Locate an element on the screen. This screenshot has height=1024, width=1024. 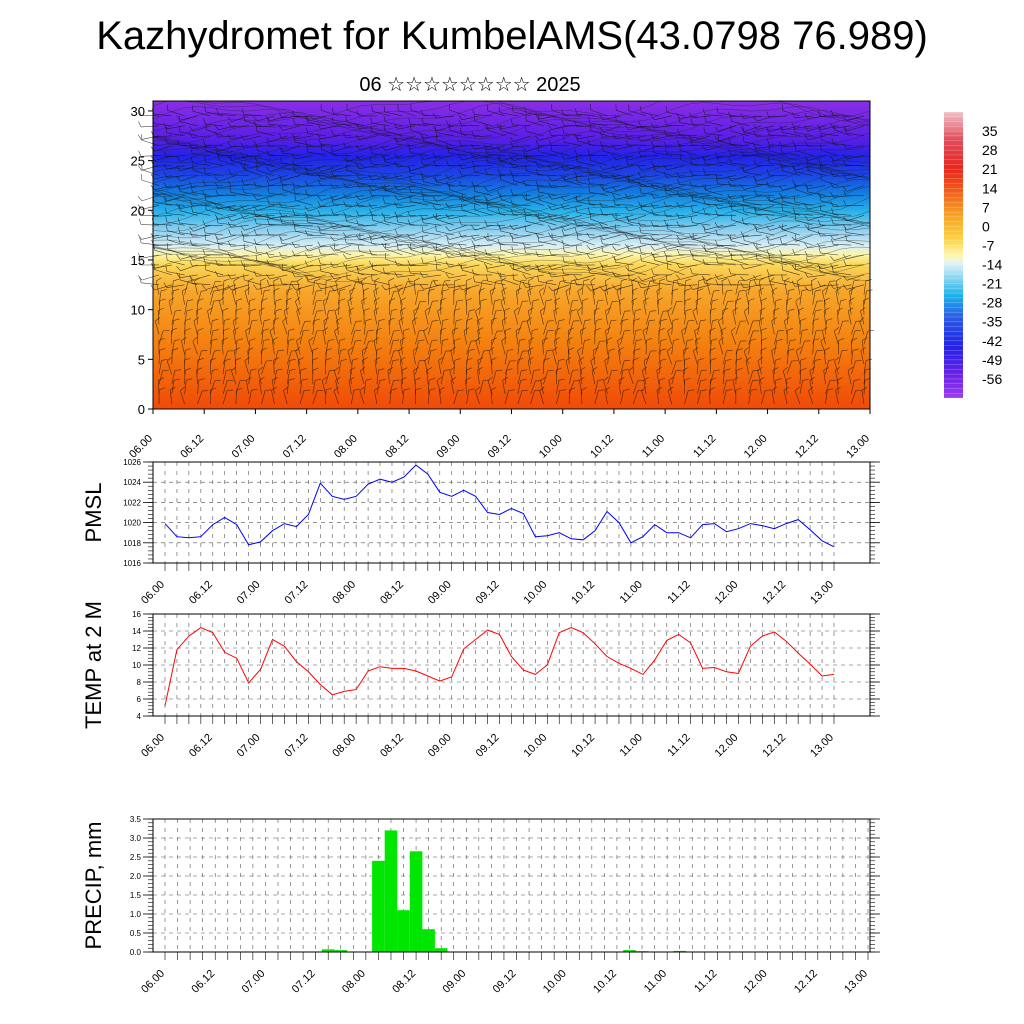
y-tick-label: 5 is located at coordinates (141, 359).